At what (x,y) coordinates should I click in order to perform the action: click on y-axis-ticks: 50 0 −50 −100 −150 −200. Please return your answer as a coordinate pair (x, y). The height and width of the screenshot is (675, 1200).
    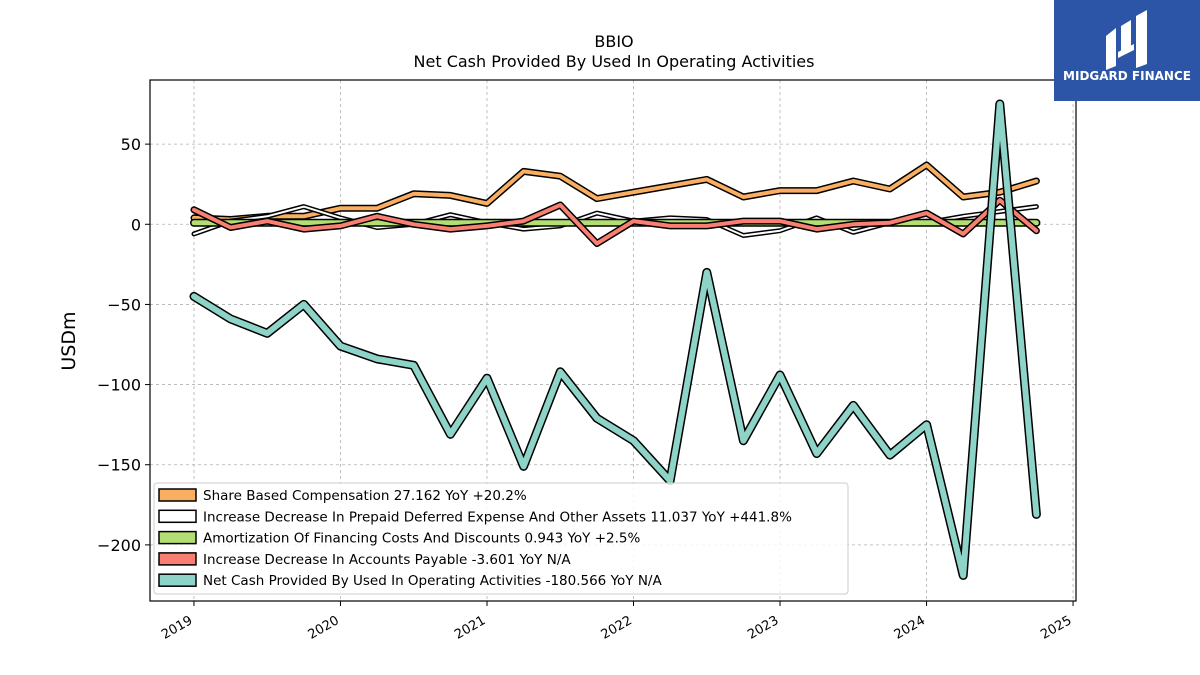
    Looking at the image, I should click on (123, 345).